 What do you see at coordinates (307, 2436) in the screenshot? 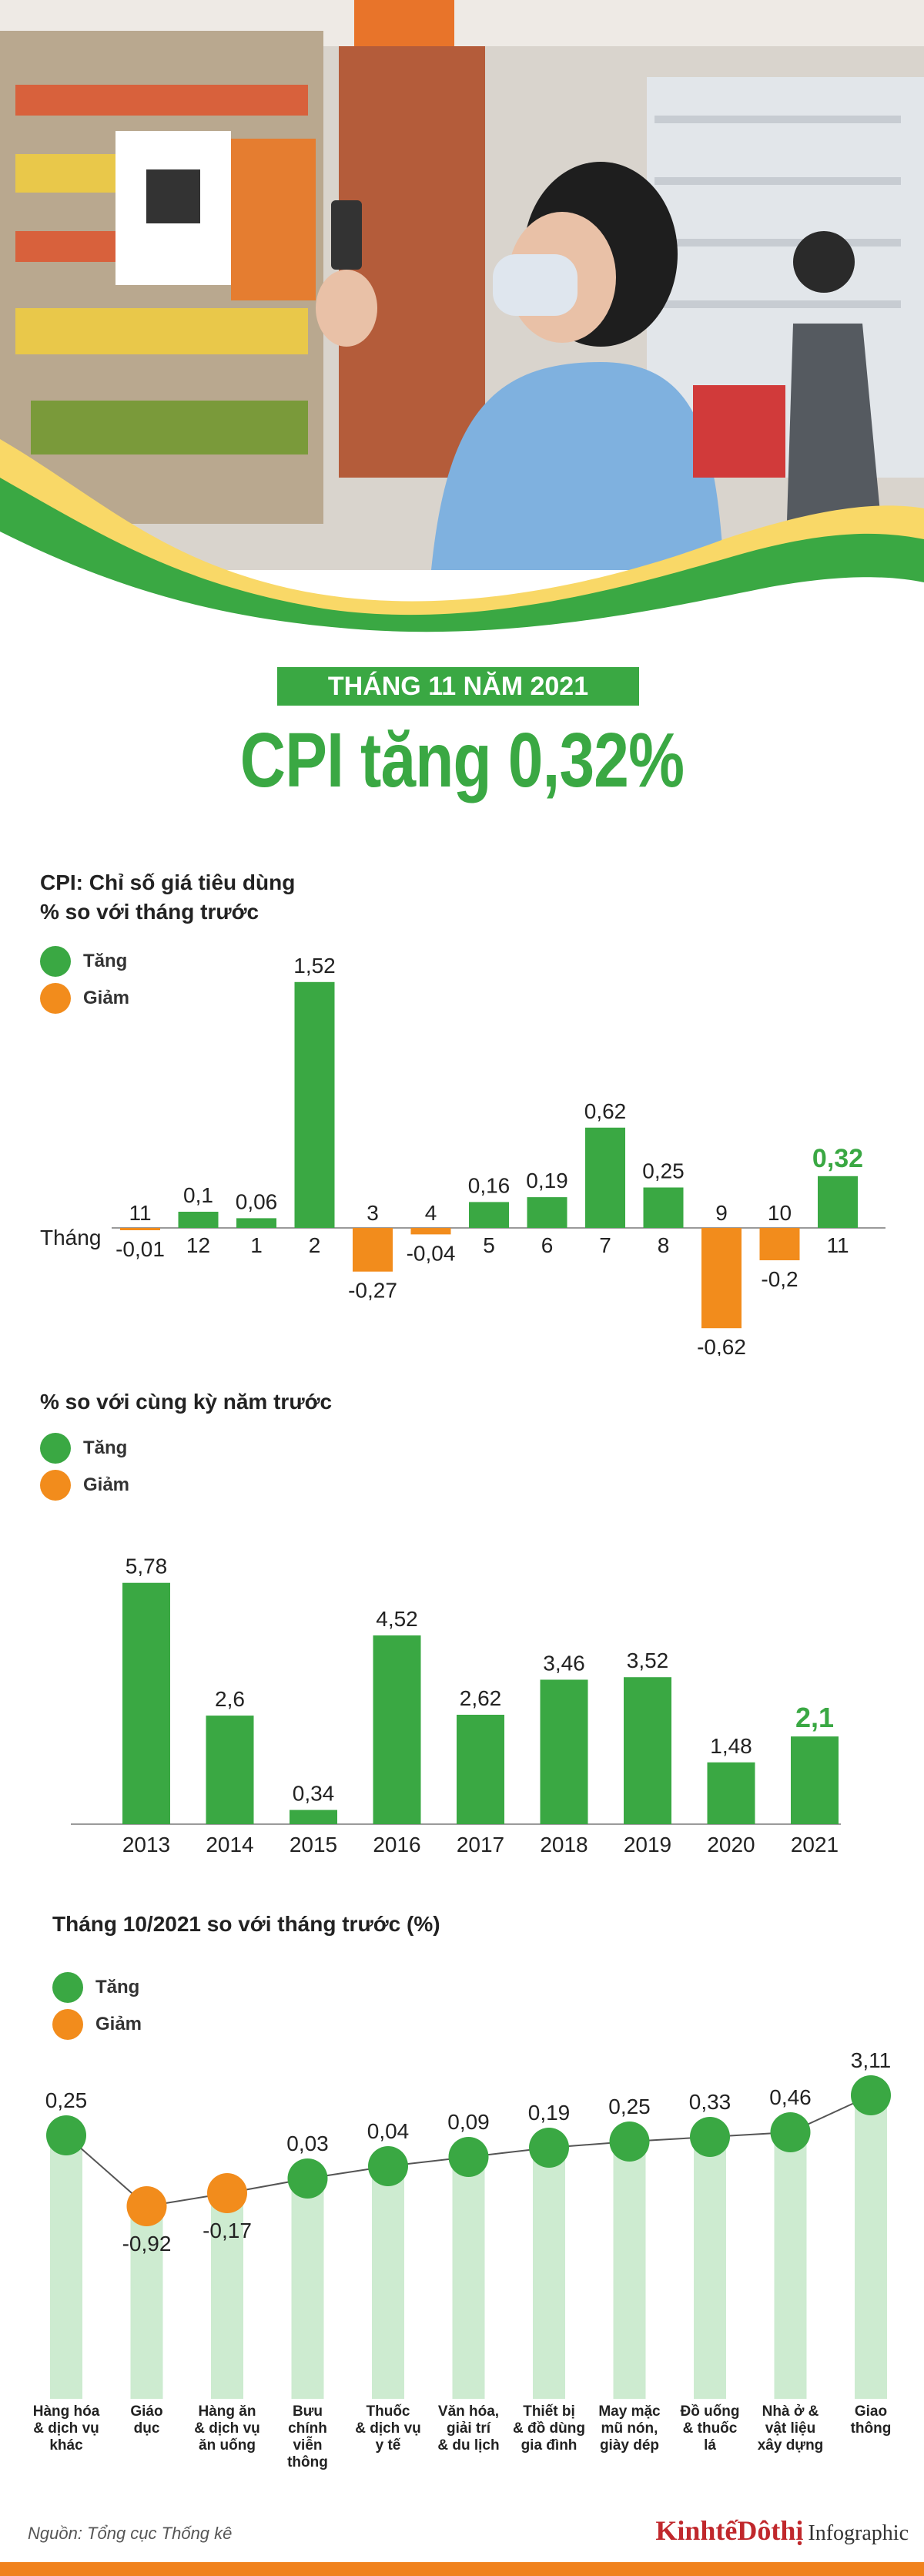
I see `category-label-3: Bưu chính viễn thông` at bounding box center [307, 2436].